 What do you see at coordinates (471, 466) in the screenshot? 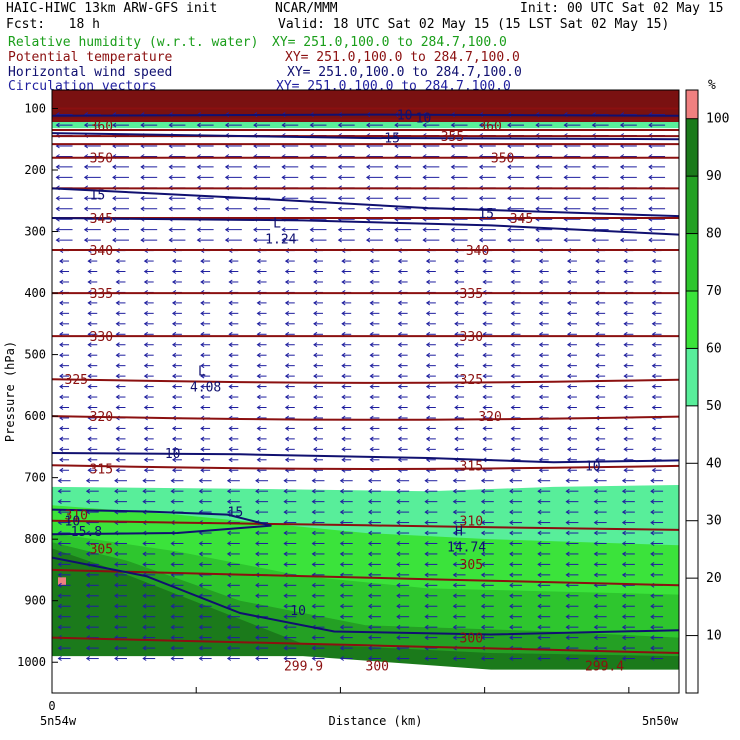
I see `theta-label: 315` at bounding box center [471, 466].